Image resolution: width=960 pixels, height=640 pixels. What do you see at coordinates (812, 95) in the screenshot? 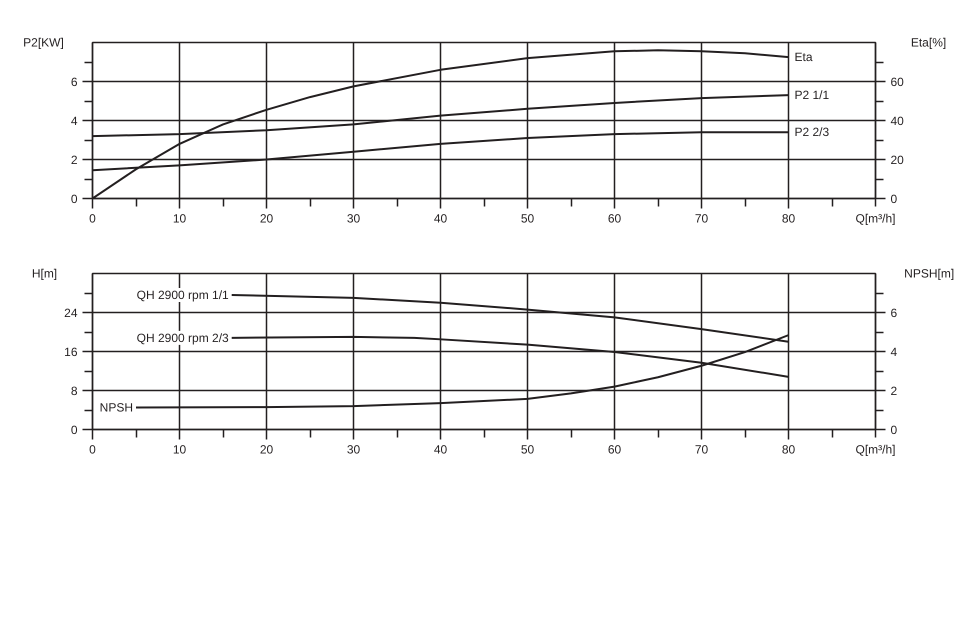
I see `series-label: P2 1/1` at bounding box center [812, 95].